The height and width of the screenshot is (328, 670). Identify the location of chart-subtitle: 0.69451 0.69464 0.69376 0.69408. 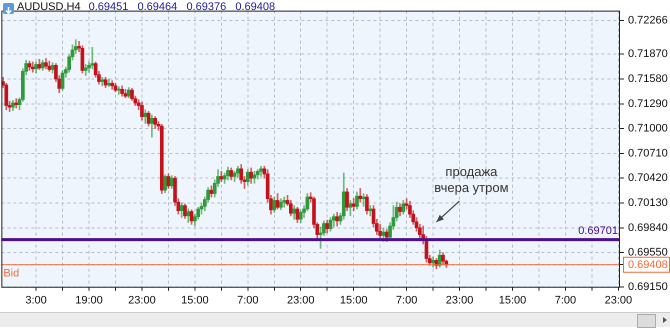
(182, 7).